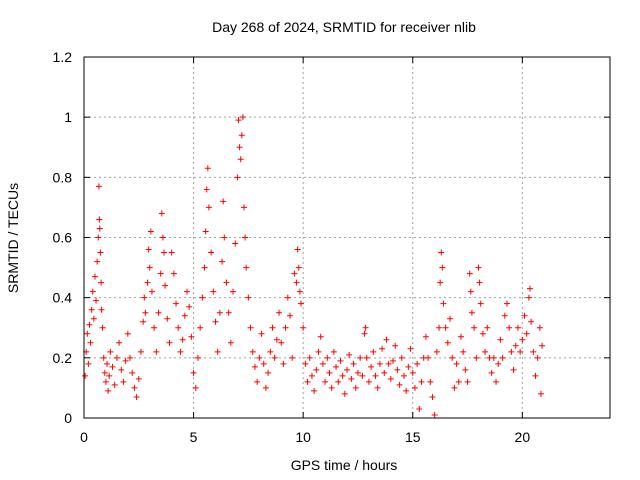  I want to click on x-tick-label: 20, so click(523, 437).